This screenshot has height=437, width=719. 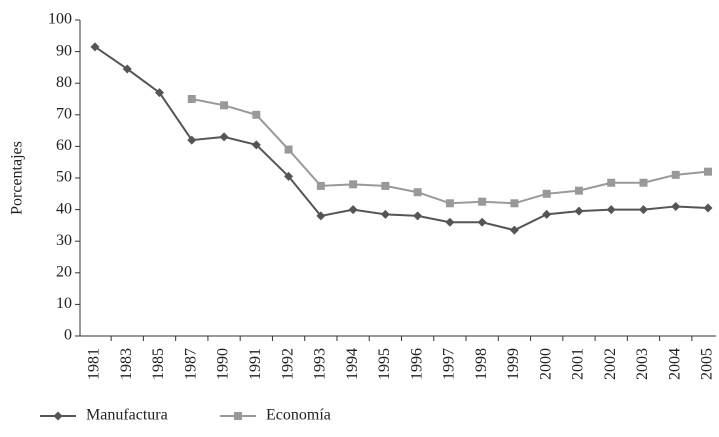 What do you see at coordinates (64, 50) in the screenshot?
I see `y-tick-label: 90` at bounding box center [64, 50].